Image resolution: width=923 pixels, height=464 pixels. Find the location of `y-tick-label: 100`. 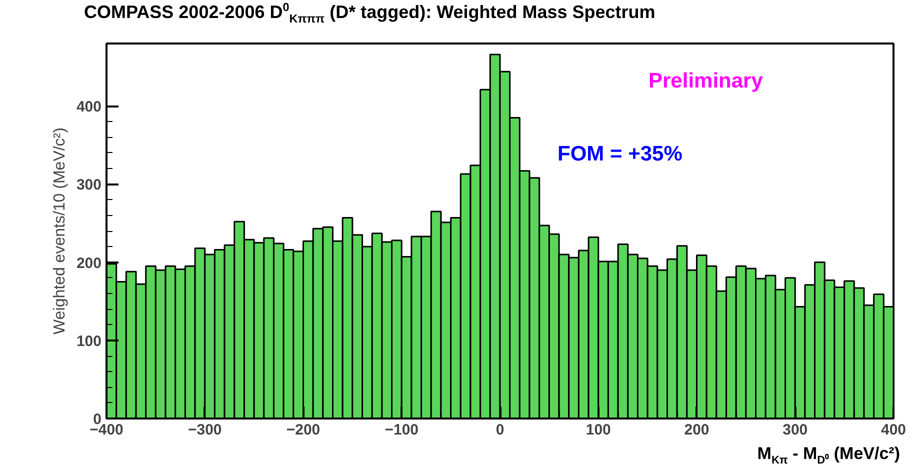

y-tick-label: 100 is located at coordinates (89, 341).